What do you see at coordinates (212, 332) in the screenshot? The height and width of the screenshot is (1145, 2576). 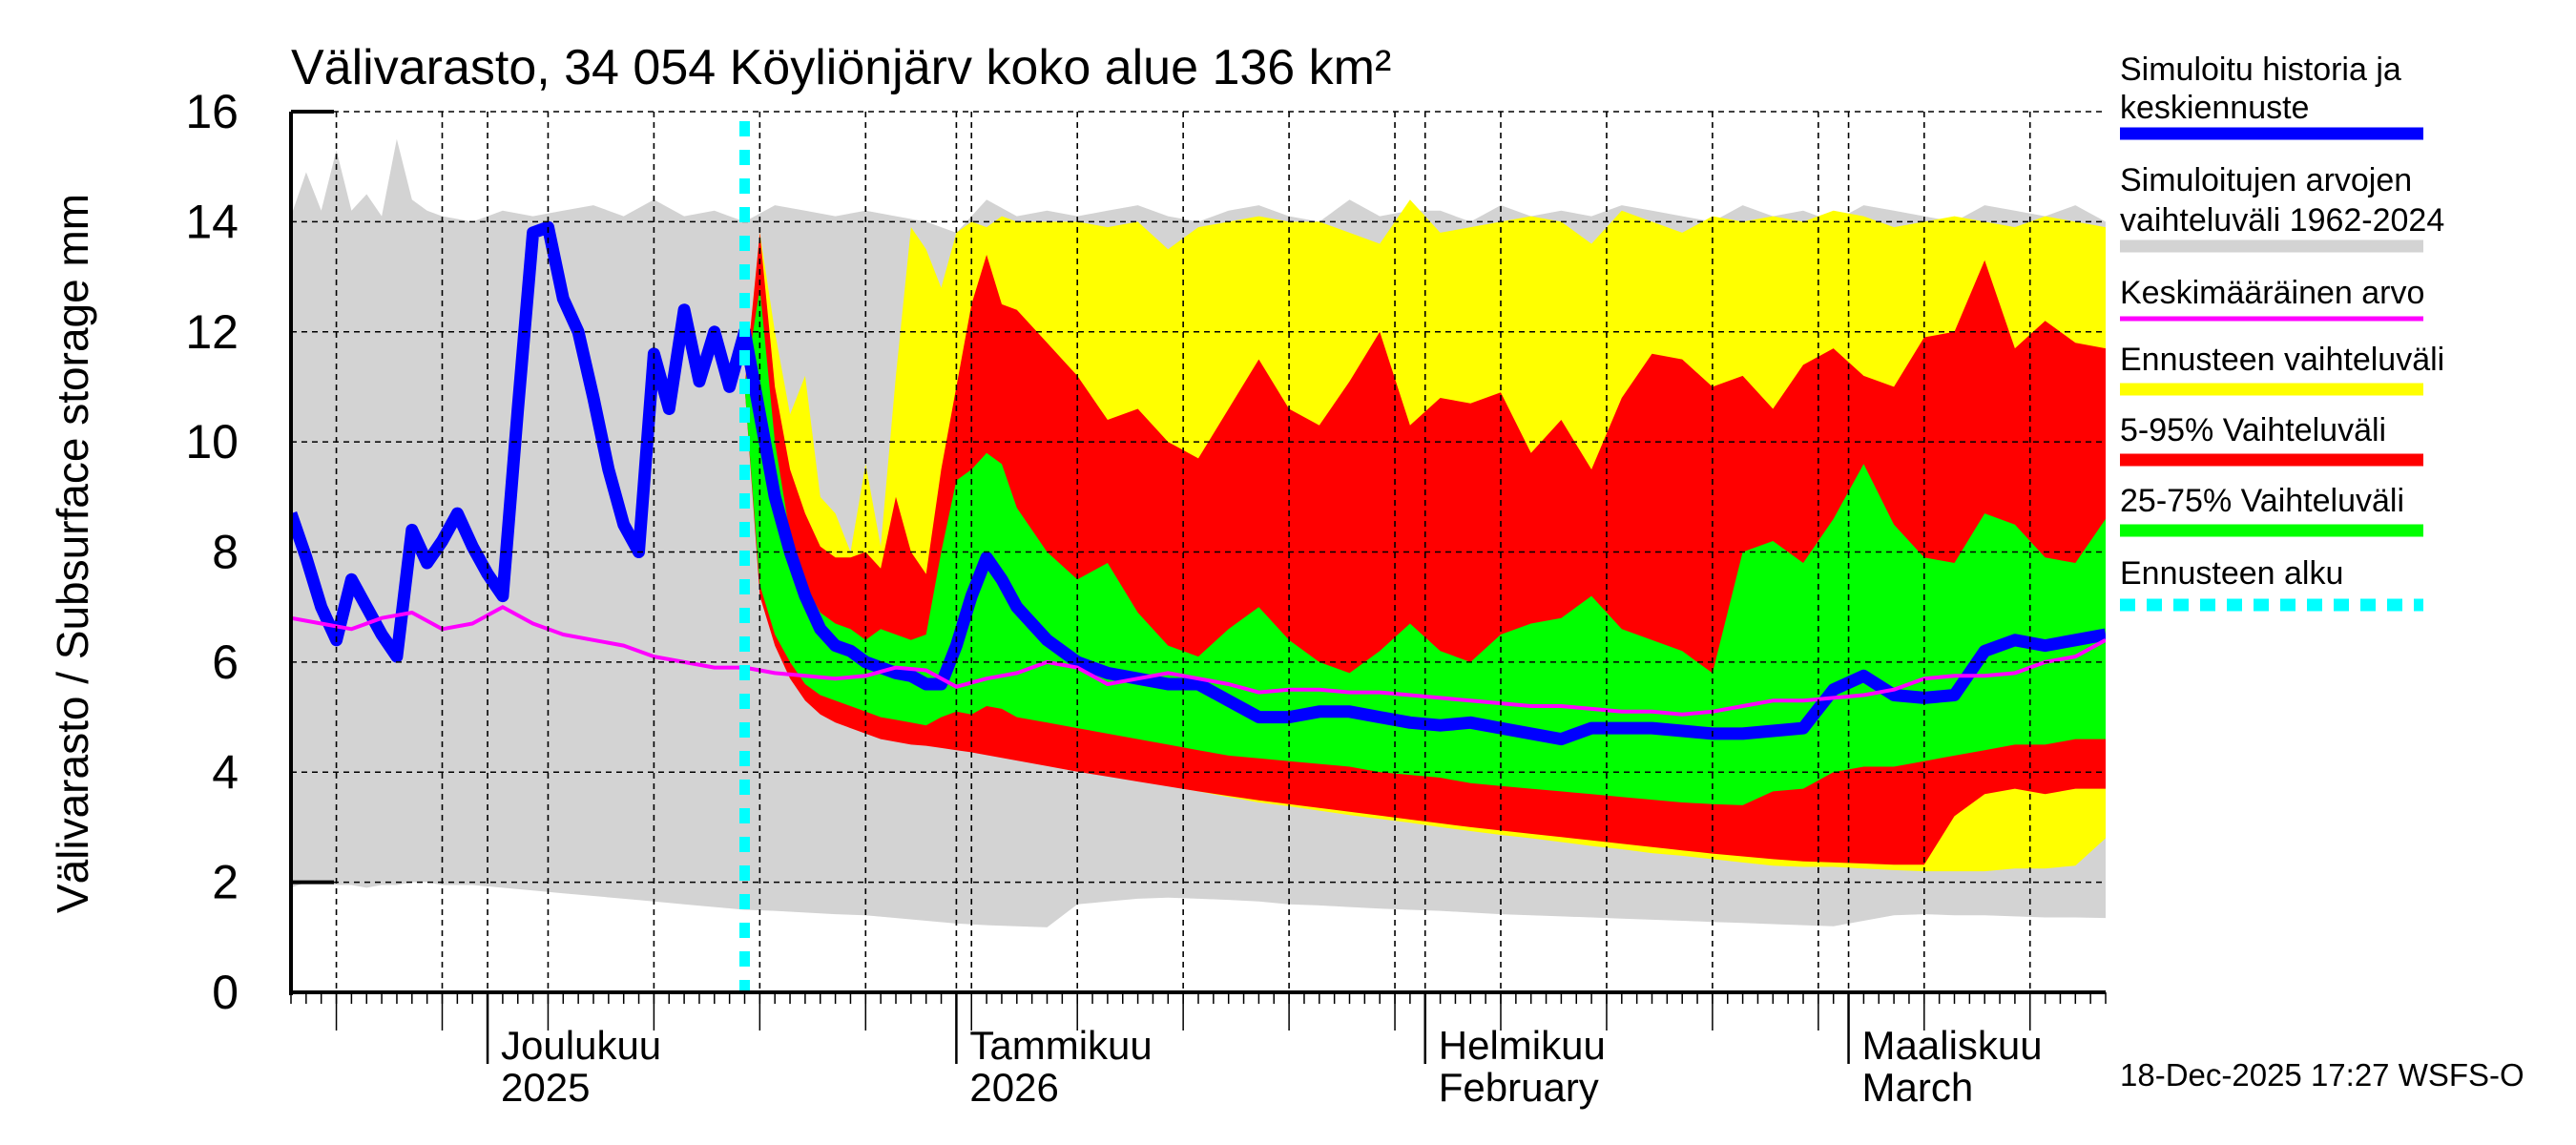 I see `y-tick-label: 12` at bounding box center [212, 332].